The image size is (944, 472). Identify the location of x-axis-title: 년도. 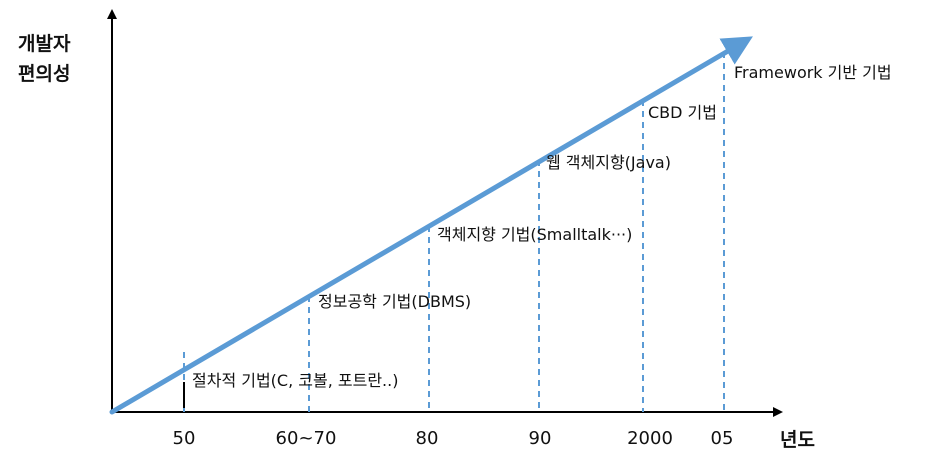
(797, 440).